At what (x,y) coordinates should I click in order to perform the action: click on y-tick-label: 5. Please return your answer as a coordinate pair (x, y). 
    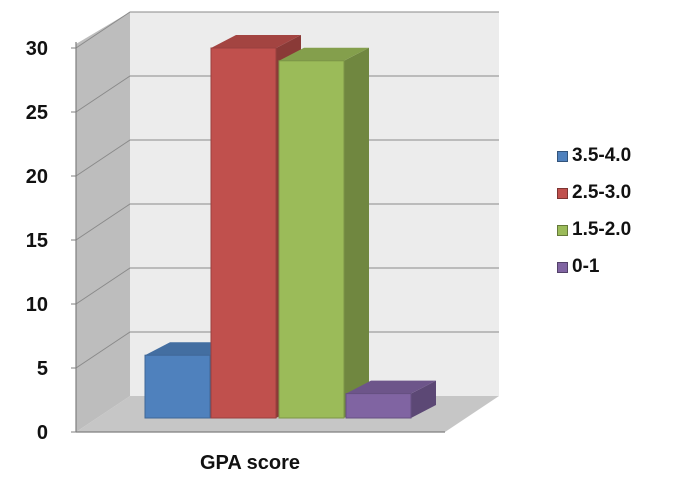
    Looking at the image, I should click on (42, 369).